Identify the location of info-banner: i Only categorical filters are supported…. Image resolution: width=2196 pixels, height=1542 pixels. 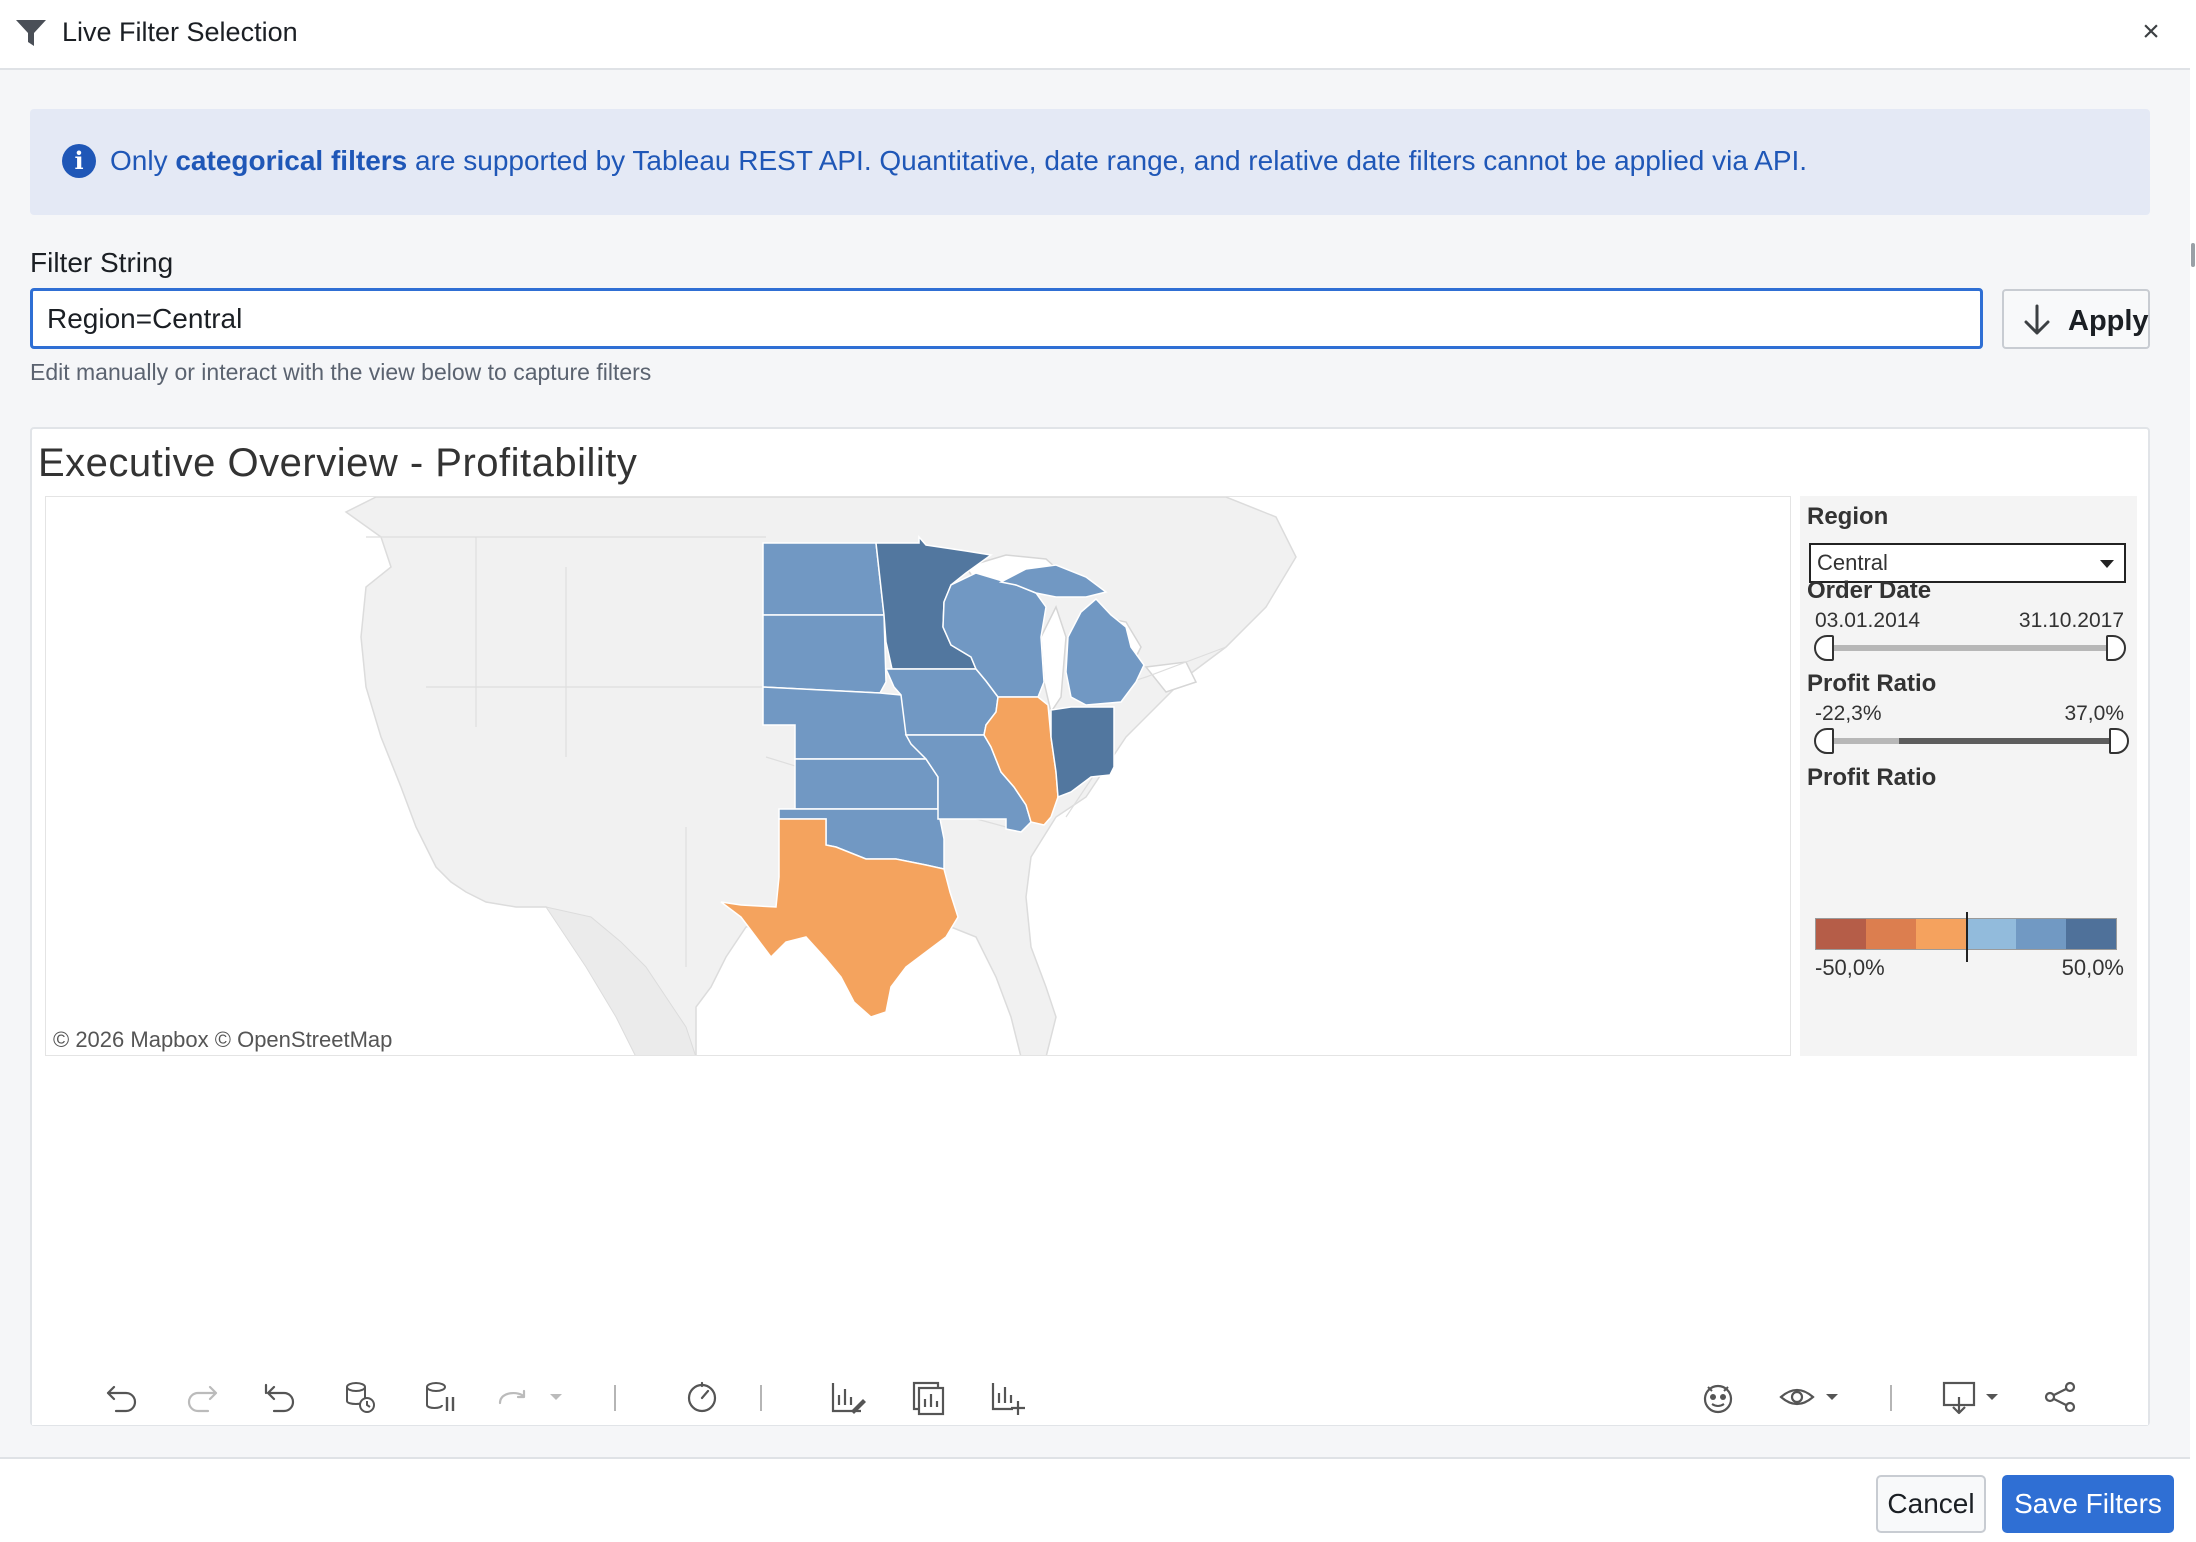
(1090, 162).